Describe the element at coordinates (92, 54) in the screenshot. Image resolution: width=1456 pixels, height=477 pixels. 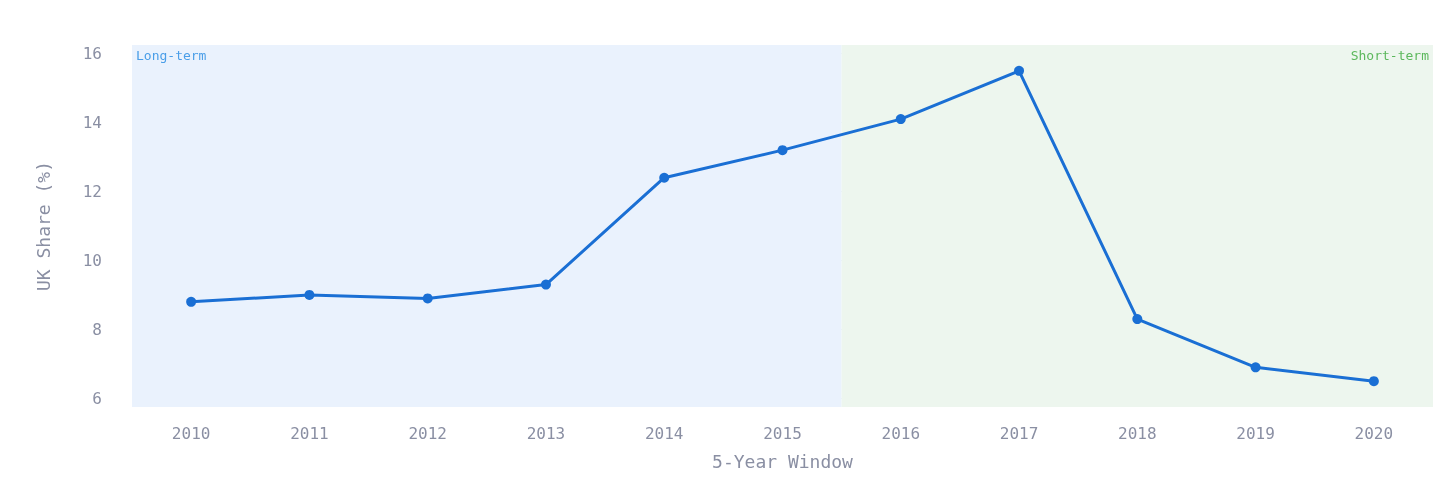
I see `y-tick-label: 16` at that location.